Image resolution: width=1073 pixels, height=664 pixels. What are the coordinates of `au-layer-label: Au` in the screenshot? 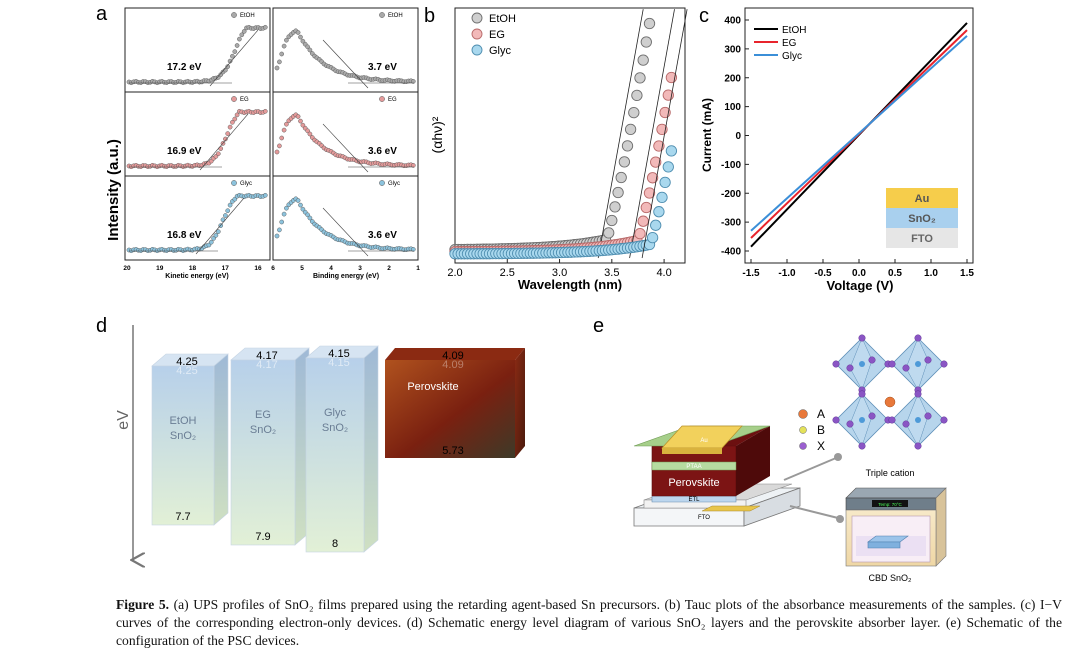 It's located at (703, 441).